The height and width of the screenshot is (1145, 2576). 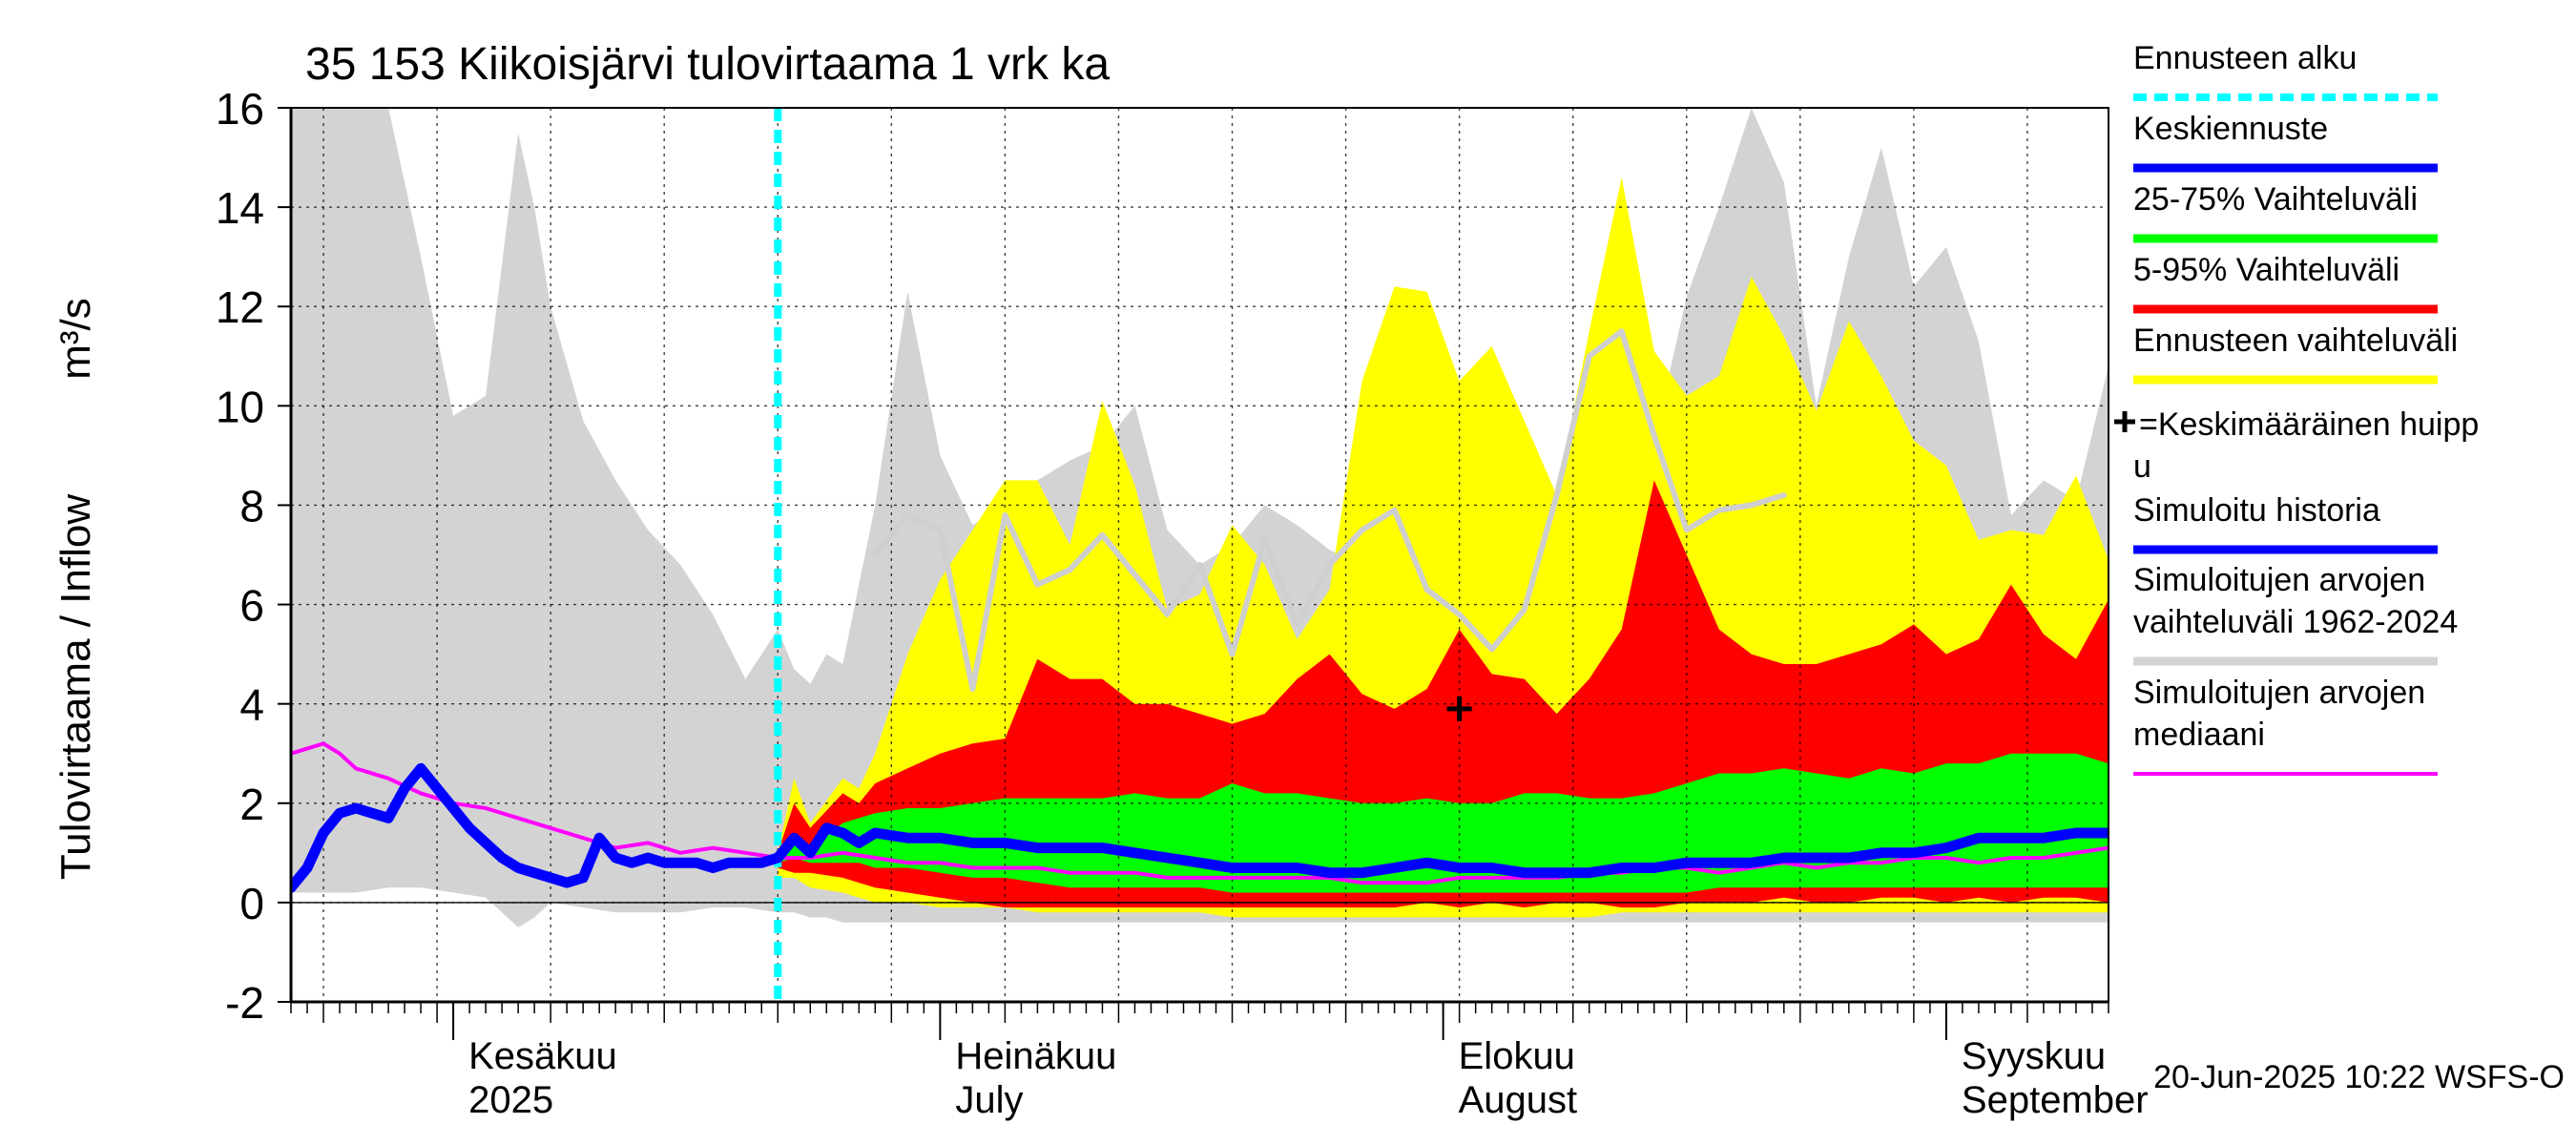 I want to click on legend-item-simuloitujen-arvojen-mediaani: Simuloitujen arvojen mediaani, so click(x=2285, y=726).